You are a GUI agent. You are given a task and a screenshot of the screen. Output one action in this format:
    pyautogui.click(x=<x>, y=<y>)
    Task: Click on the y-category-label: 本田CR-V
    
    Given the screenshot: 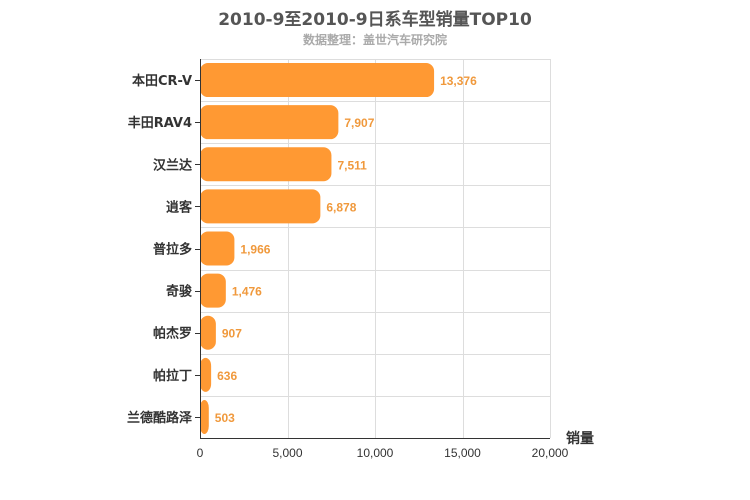 What is the action you would take?
    pyautogui.click(x=162, y=81)
    